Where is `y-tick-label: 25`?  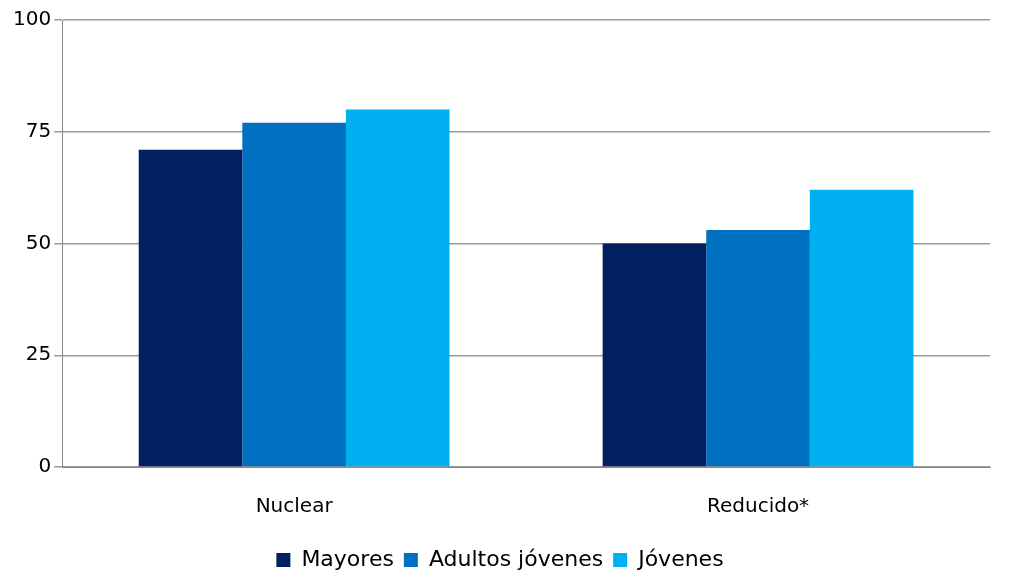 y-tick-label: 25 is located at coordinates (38, 353).